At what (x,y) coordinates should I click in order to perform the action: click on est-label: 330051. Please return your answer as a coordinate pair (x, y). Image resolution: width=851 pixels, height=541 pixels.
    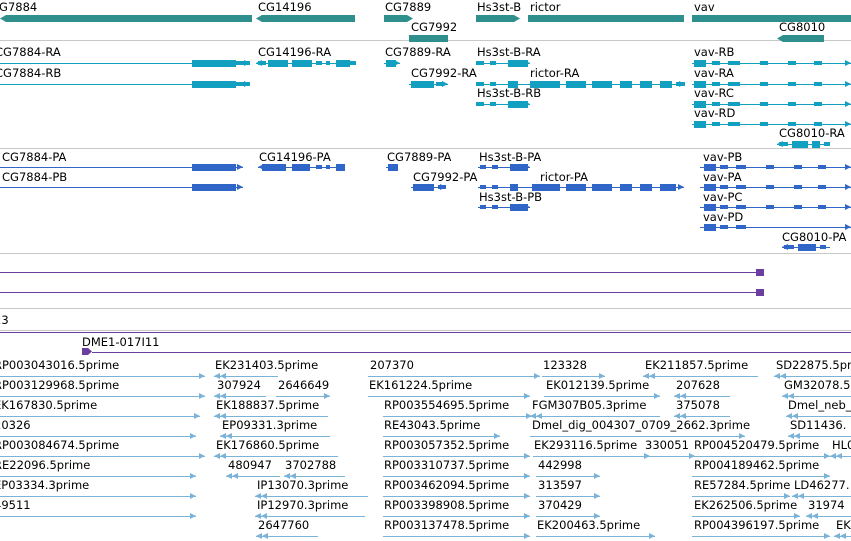
    Looking at the image, I should click on (667, 445).